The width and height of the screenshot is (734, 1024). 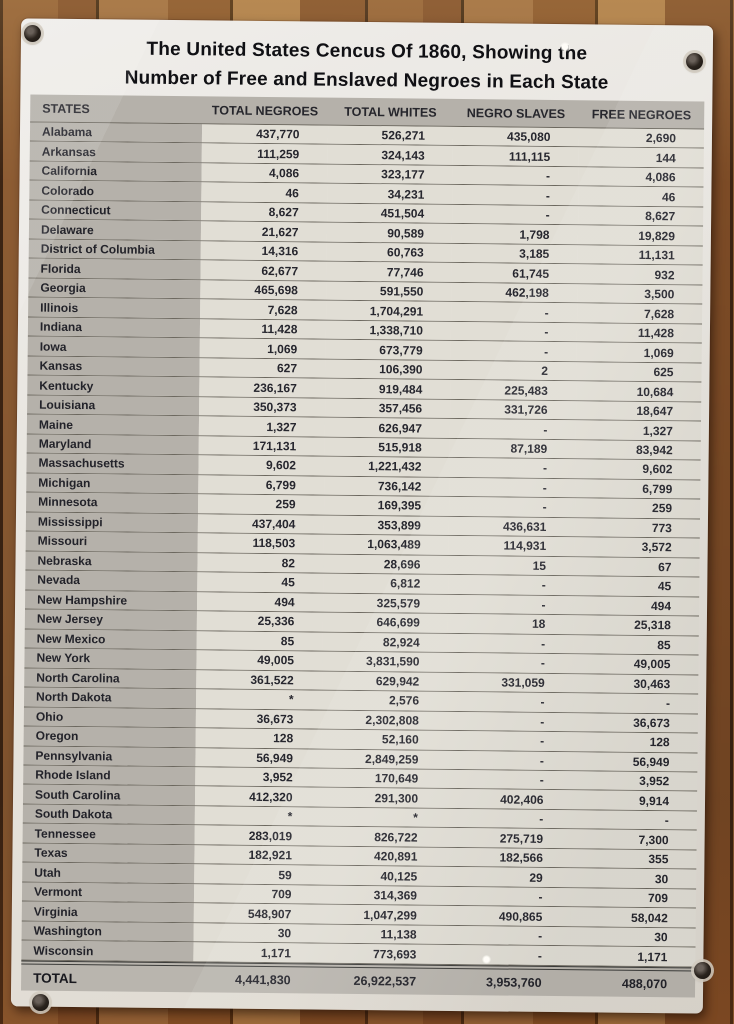 I want to click on state-name: Indiana, so click(x=114, y=327).